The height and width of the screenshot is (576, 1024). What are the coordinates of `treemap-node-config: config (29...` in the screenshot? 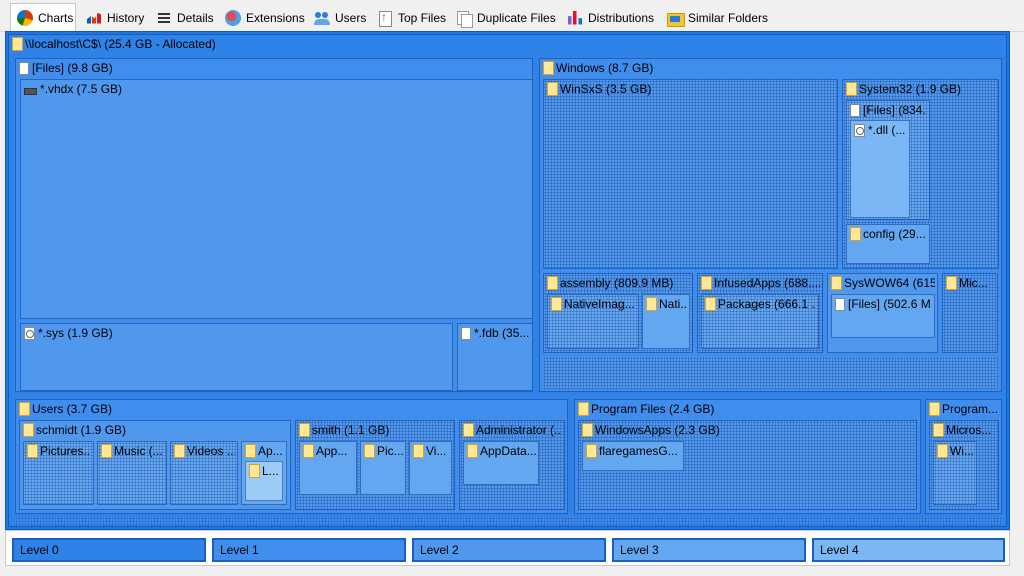 It's located at (888, 244).